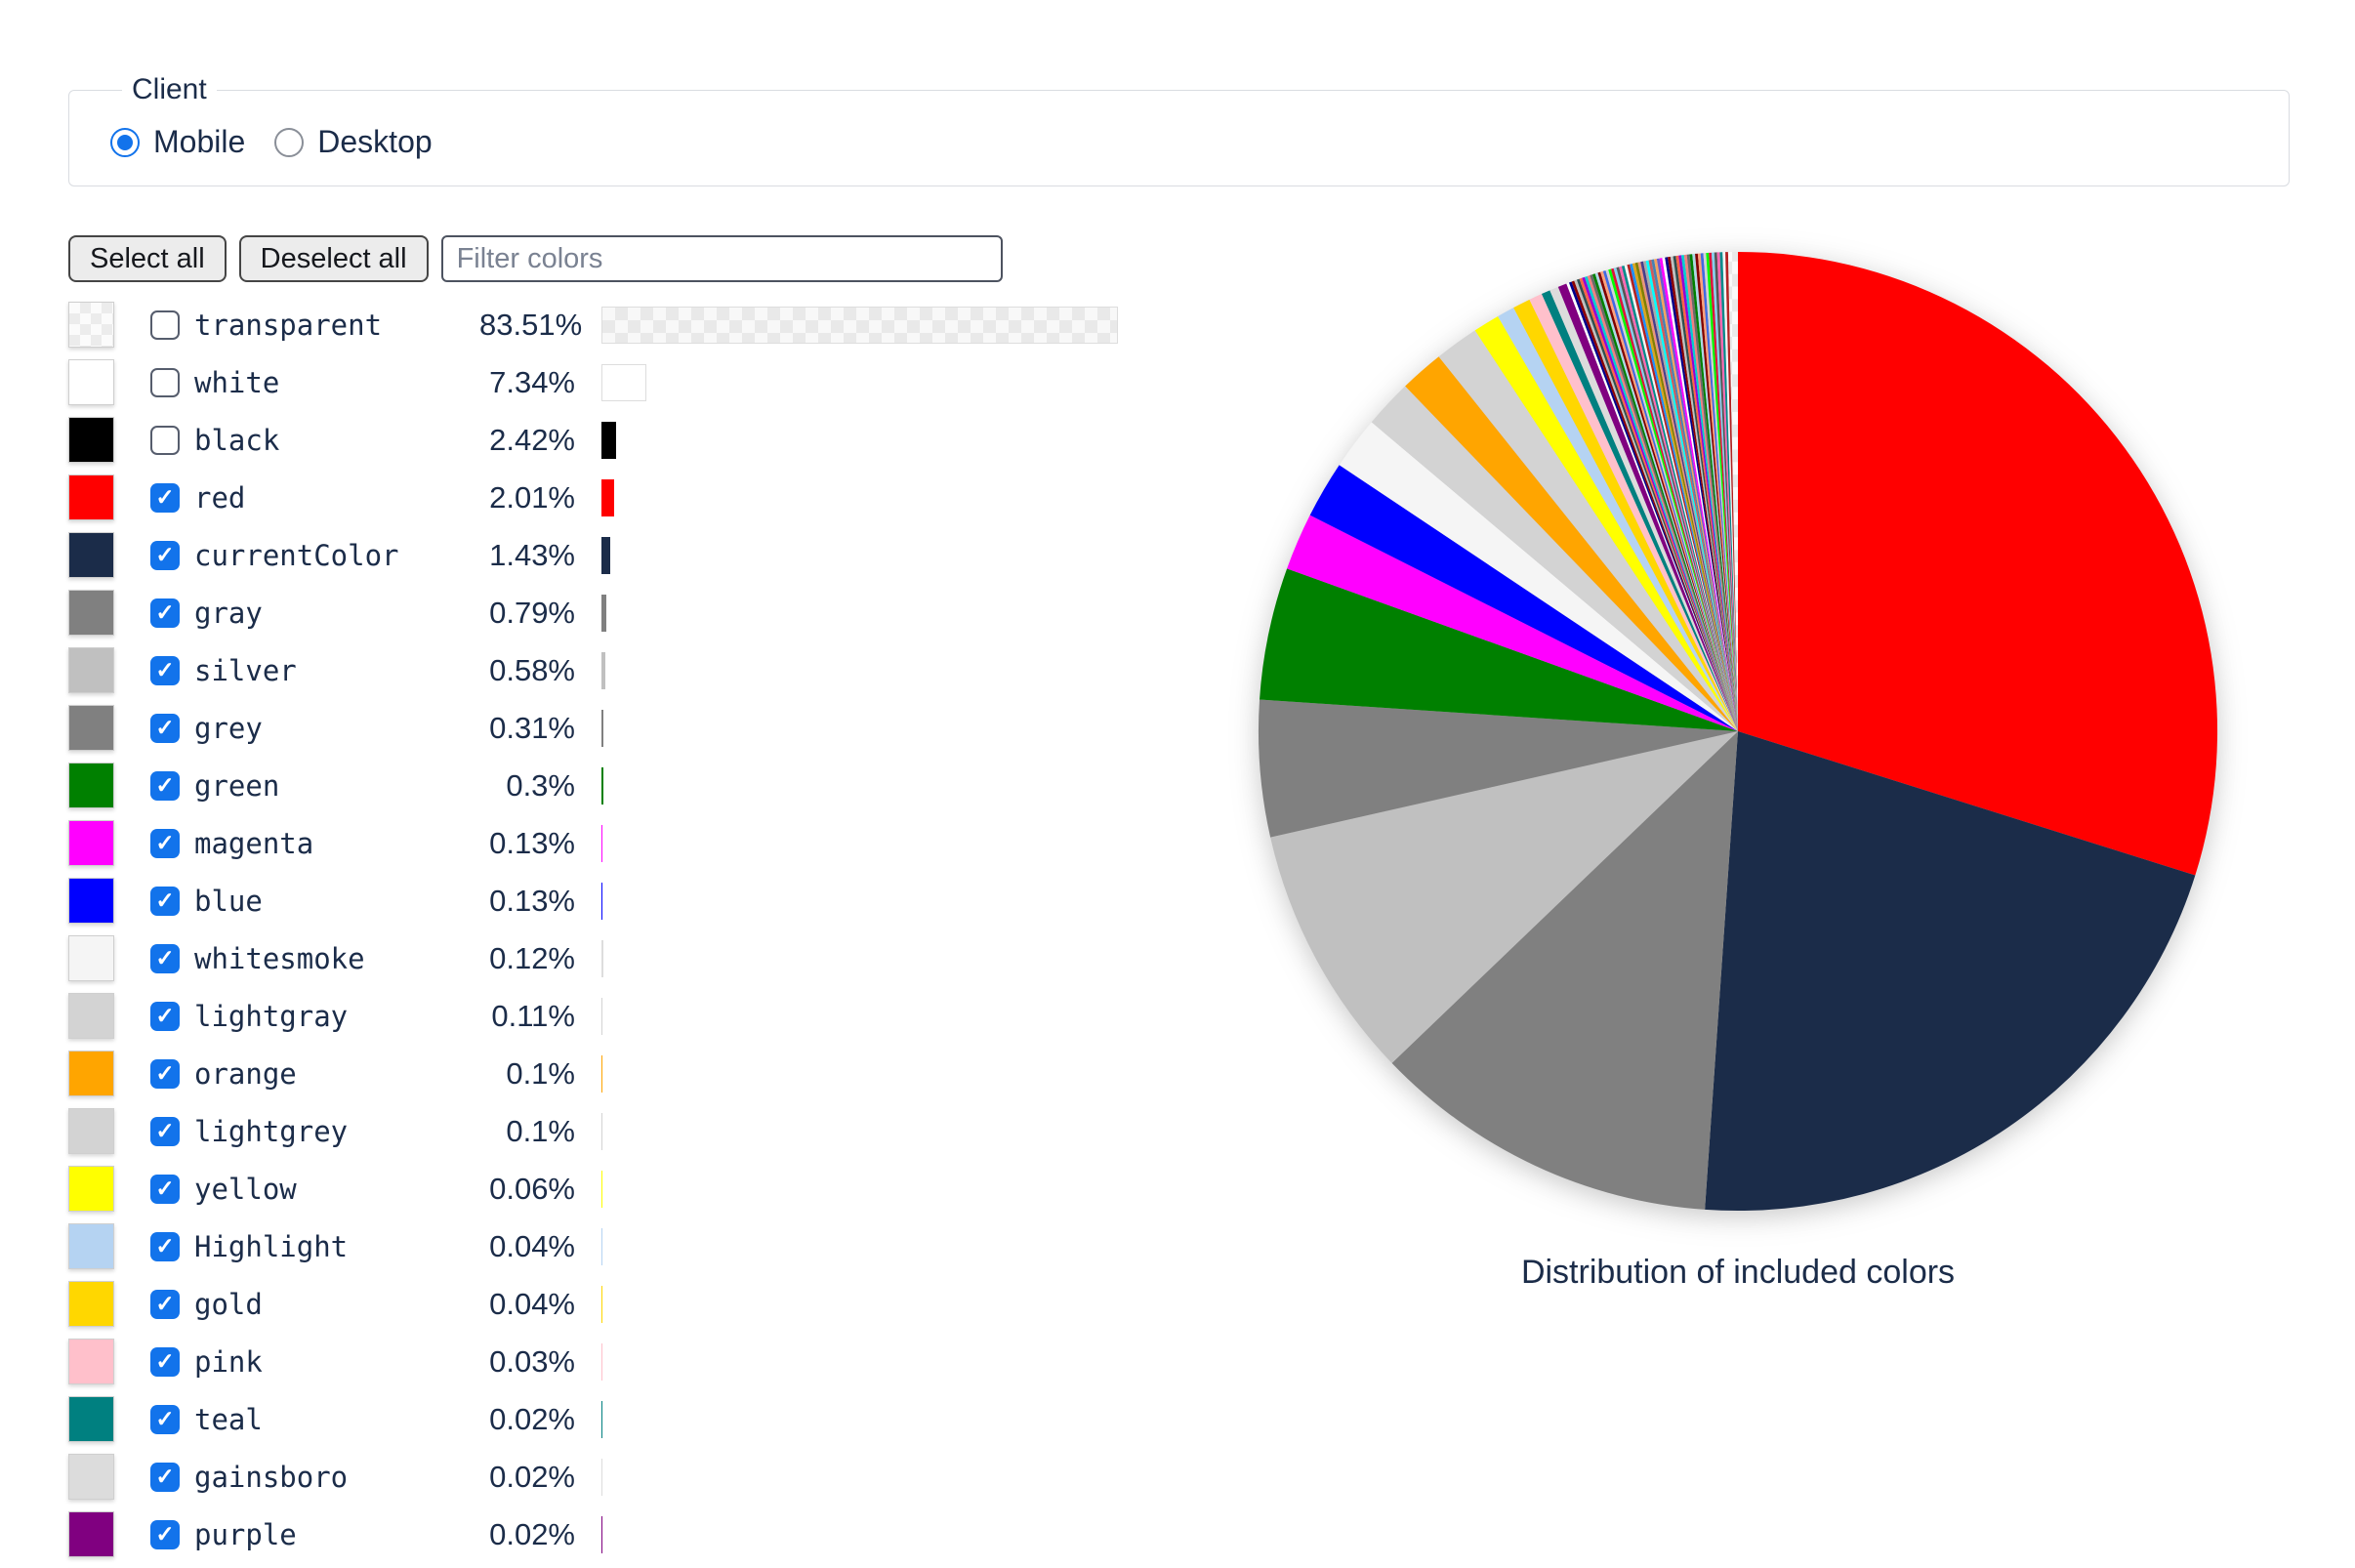 This screenshot has width=2355, height=1568. What do you see at coordinates (1211, 1535) in the screenshot?
I see `color-row: ✓ purple 0.02%` at bounding box center [1211, 1535].